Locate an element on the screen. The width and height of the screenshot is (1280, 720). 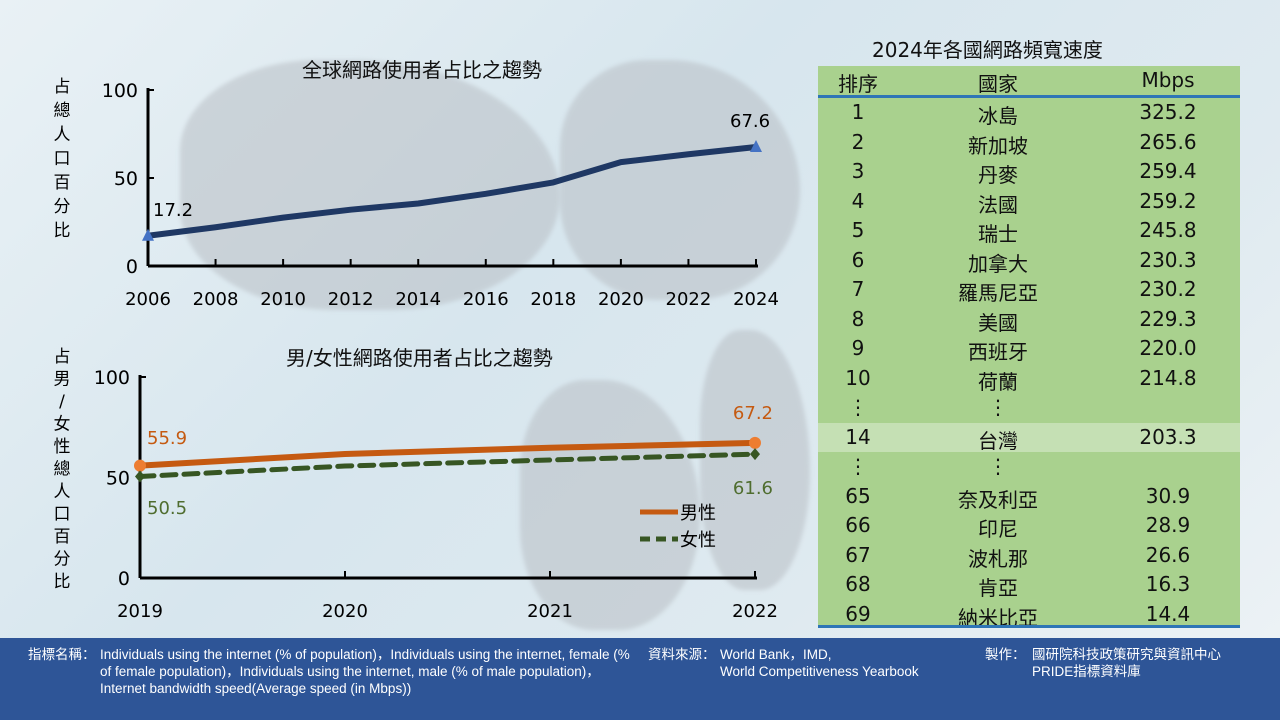
chart1-title: 全球網路使用者占比之趨勢 is located at coordinates (422, 70).